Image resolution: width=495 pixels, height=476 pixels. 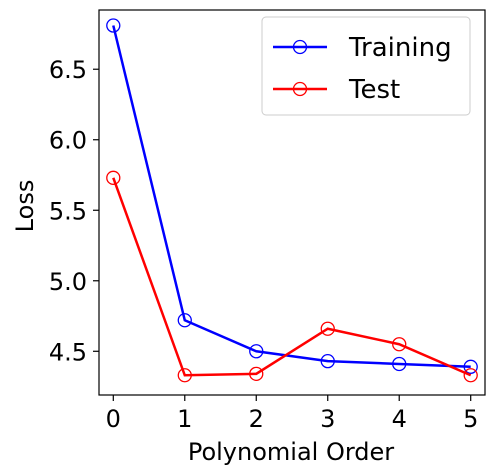 I want to click on legend-box, so click(x=366, y=66).